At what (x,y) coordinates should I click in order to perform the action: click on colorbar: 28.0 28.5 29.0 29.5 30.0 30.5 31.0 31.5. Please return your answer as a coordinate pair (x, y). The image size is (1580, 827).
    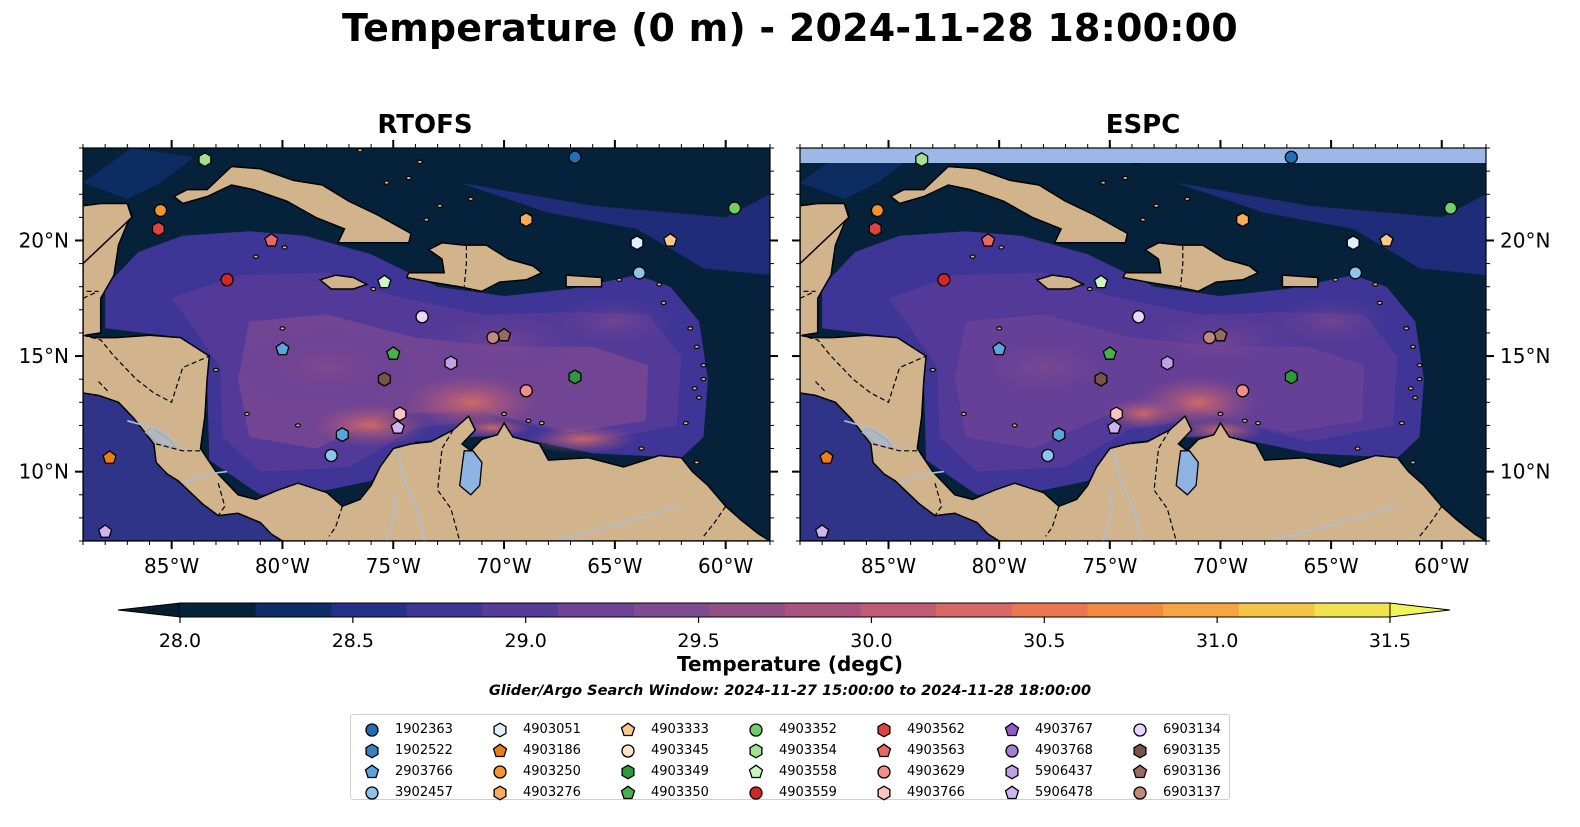
    Looking at the image, I should click on (784, 627).